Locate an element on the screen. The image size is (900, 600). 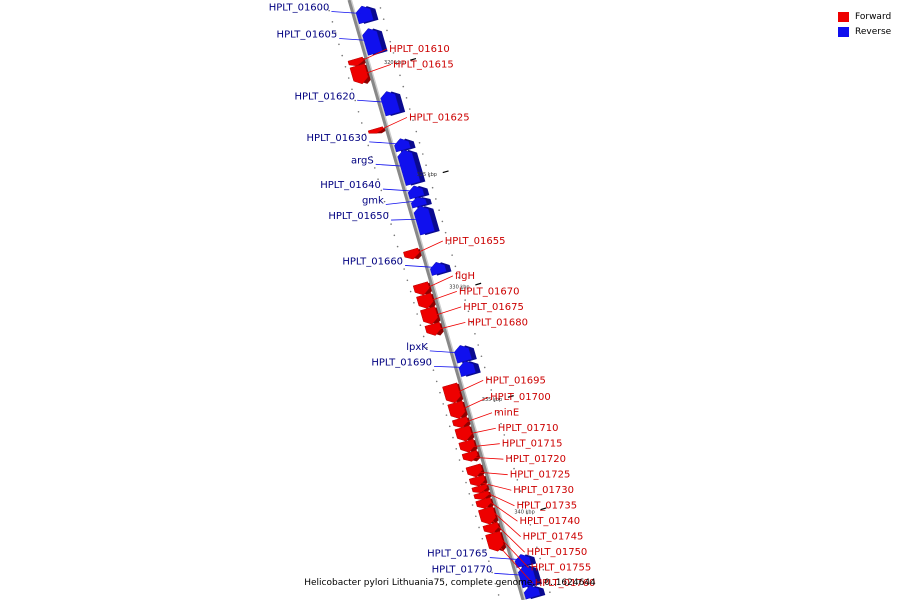
gene-label: HPLT_01760 is located at coordinates (565, 583).